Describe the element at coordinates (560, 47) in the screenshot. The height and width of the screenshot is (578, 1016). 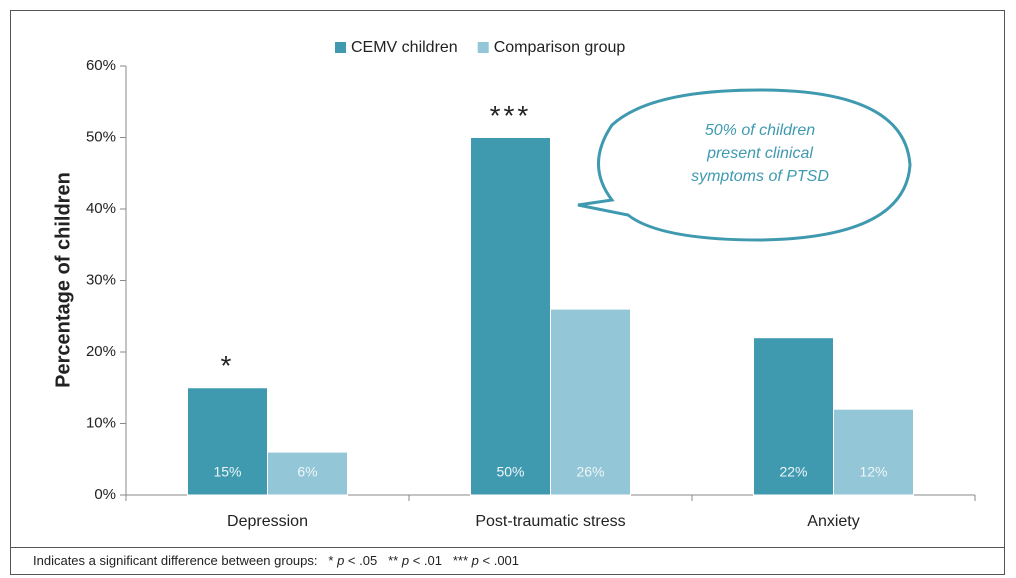
I see `legend-label: Comparison group` at that location.